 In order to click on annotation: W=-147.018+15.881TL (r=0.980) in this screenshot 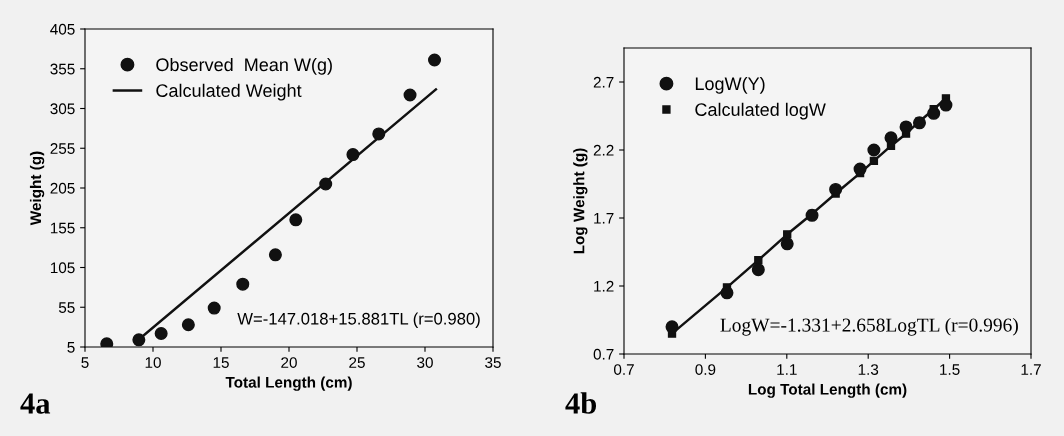, I will do `click(358, 320)`.